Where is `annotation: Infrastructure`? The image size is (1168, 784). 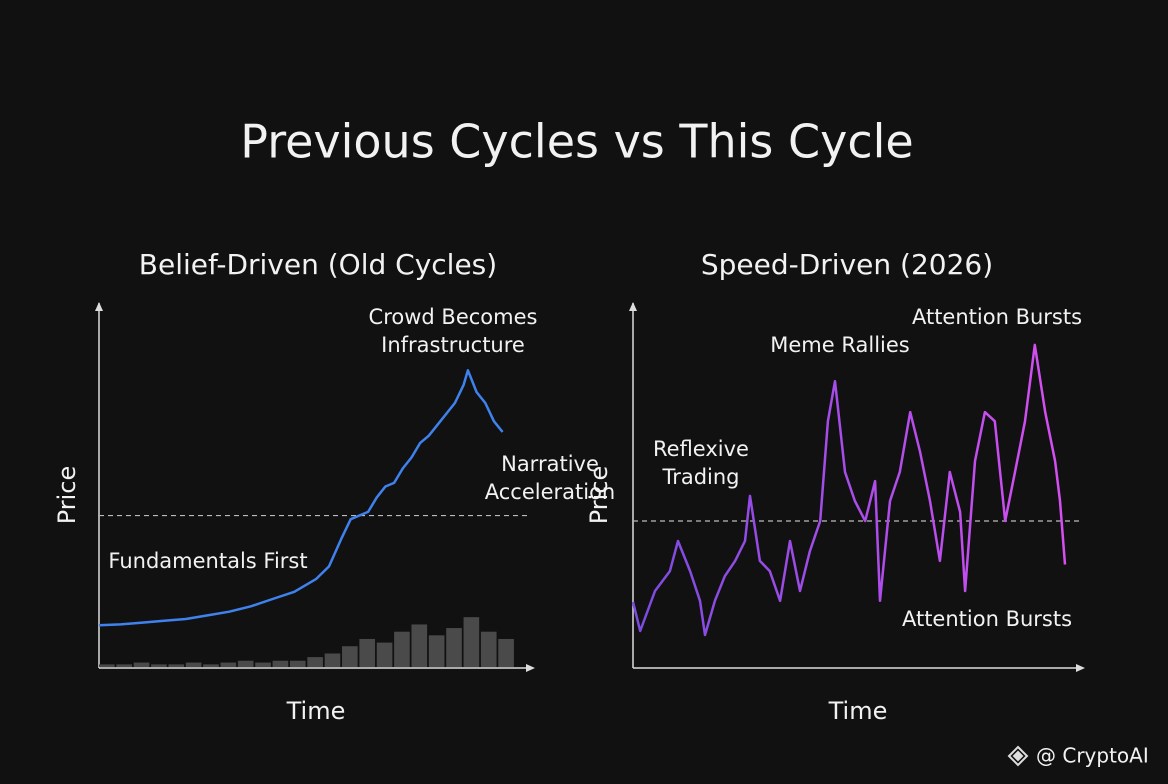 annotation: Infrastructure is located at coordinates (453, 345).